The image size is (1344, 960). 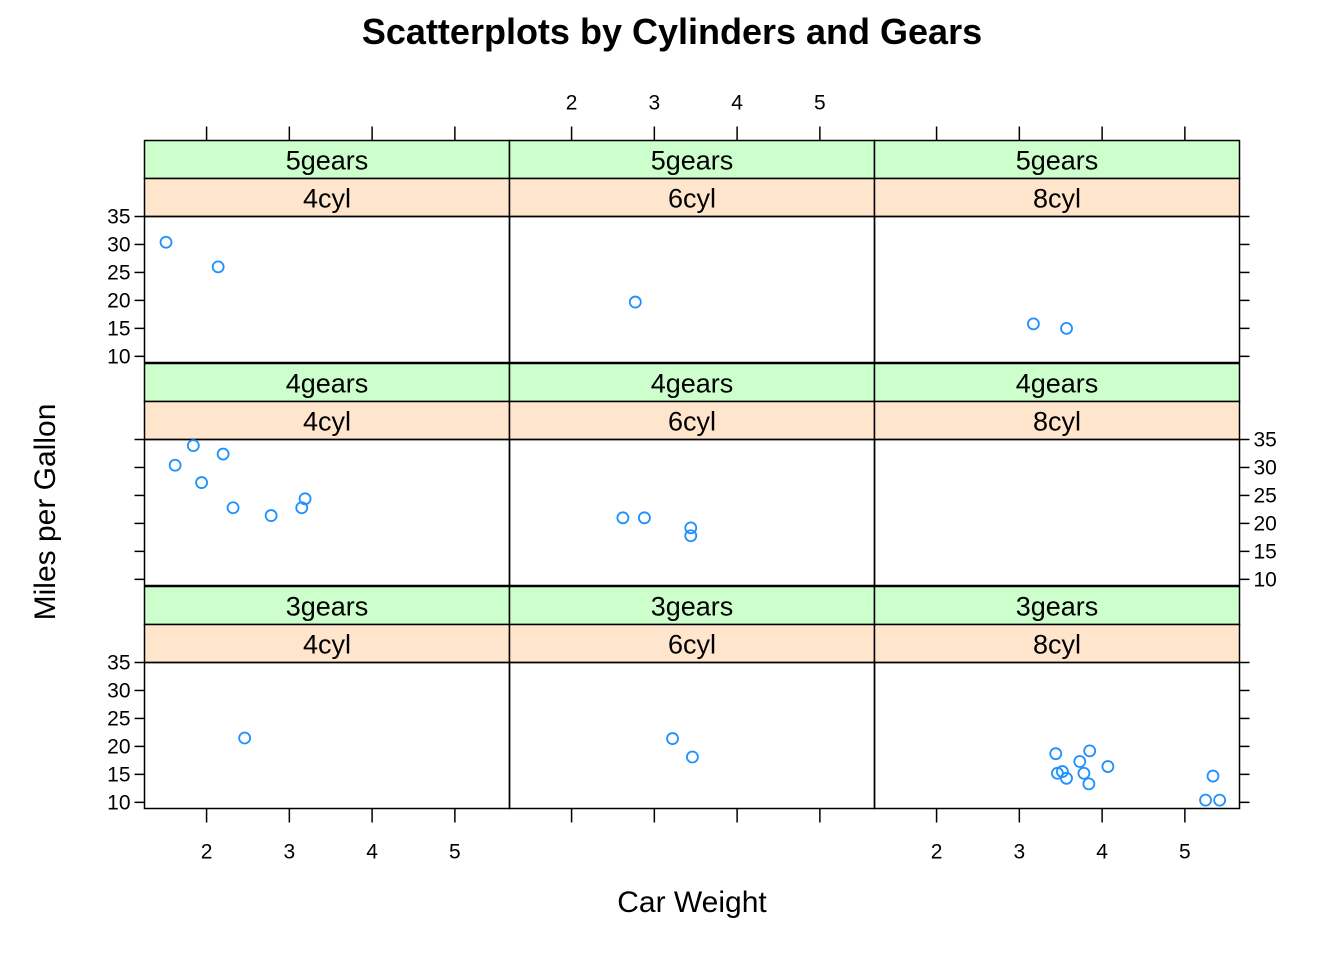 I want to click on panel-5gears-4cyl: 5gears 4cyl, so click(x=327, y=251).